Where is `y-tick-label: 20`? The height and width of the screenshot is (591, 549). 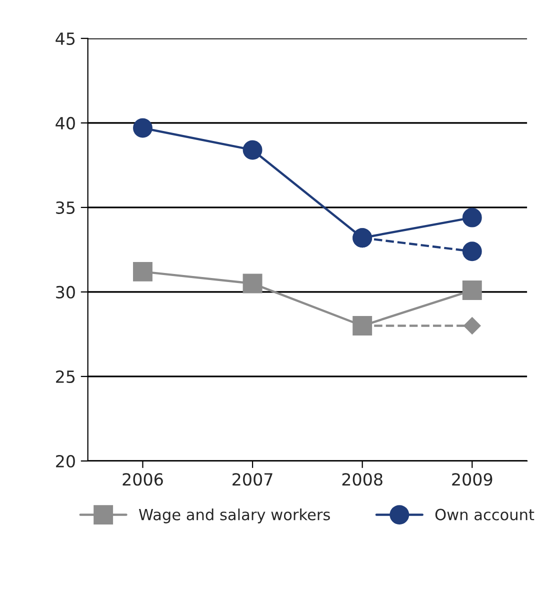 y-tick-label: 20 is located at coordinates (65, 461).